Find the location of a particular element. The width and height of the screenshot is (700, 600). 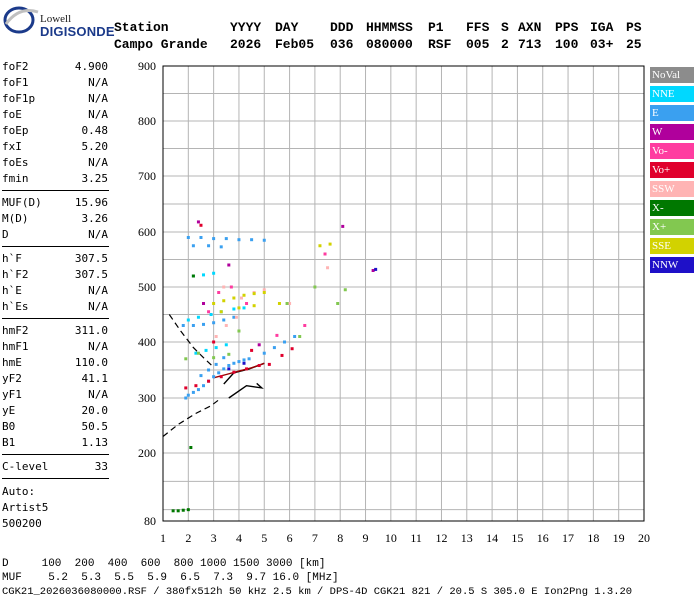

legend-item-nne: NNE is located at coordinates (672, 94).